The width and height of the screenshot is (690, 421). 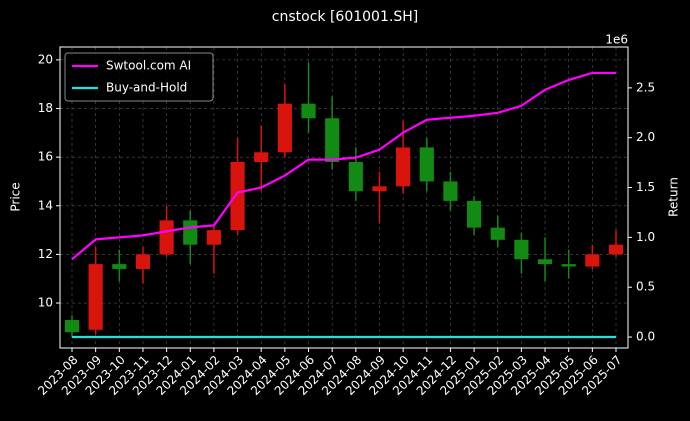 I want to click on legend-label: Buy-and-Hold, so click(x=146, y=88).